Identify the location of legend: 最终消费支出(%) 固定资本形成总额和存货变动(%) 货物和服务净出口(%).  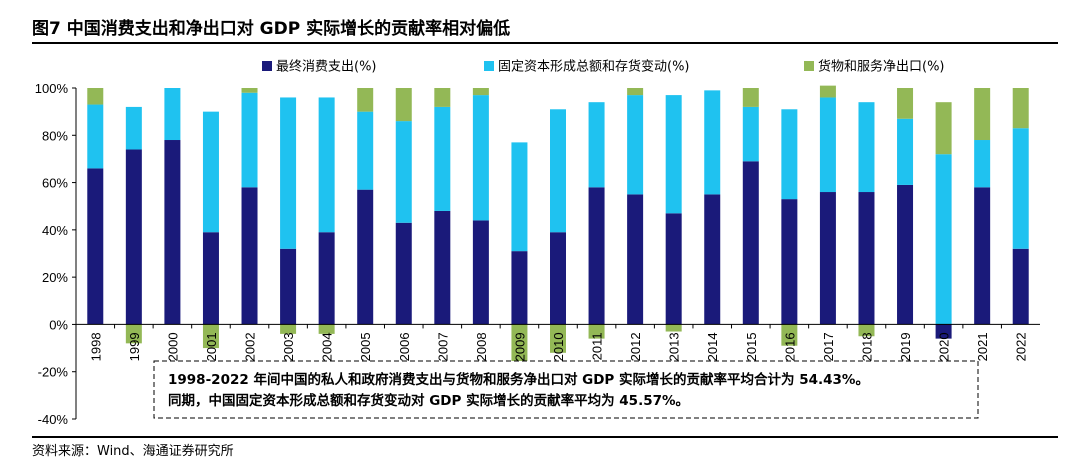
(603, 67).